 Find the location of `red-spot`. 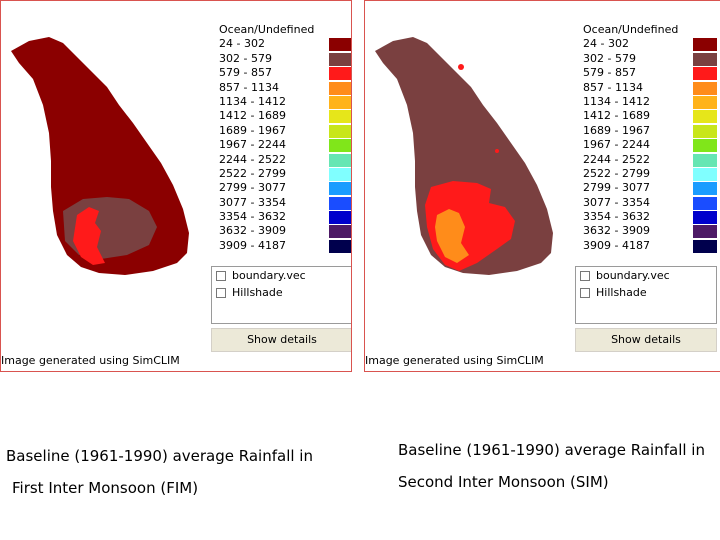

red-spot is located at coordinates (461, 67).